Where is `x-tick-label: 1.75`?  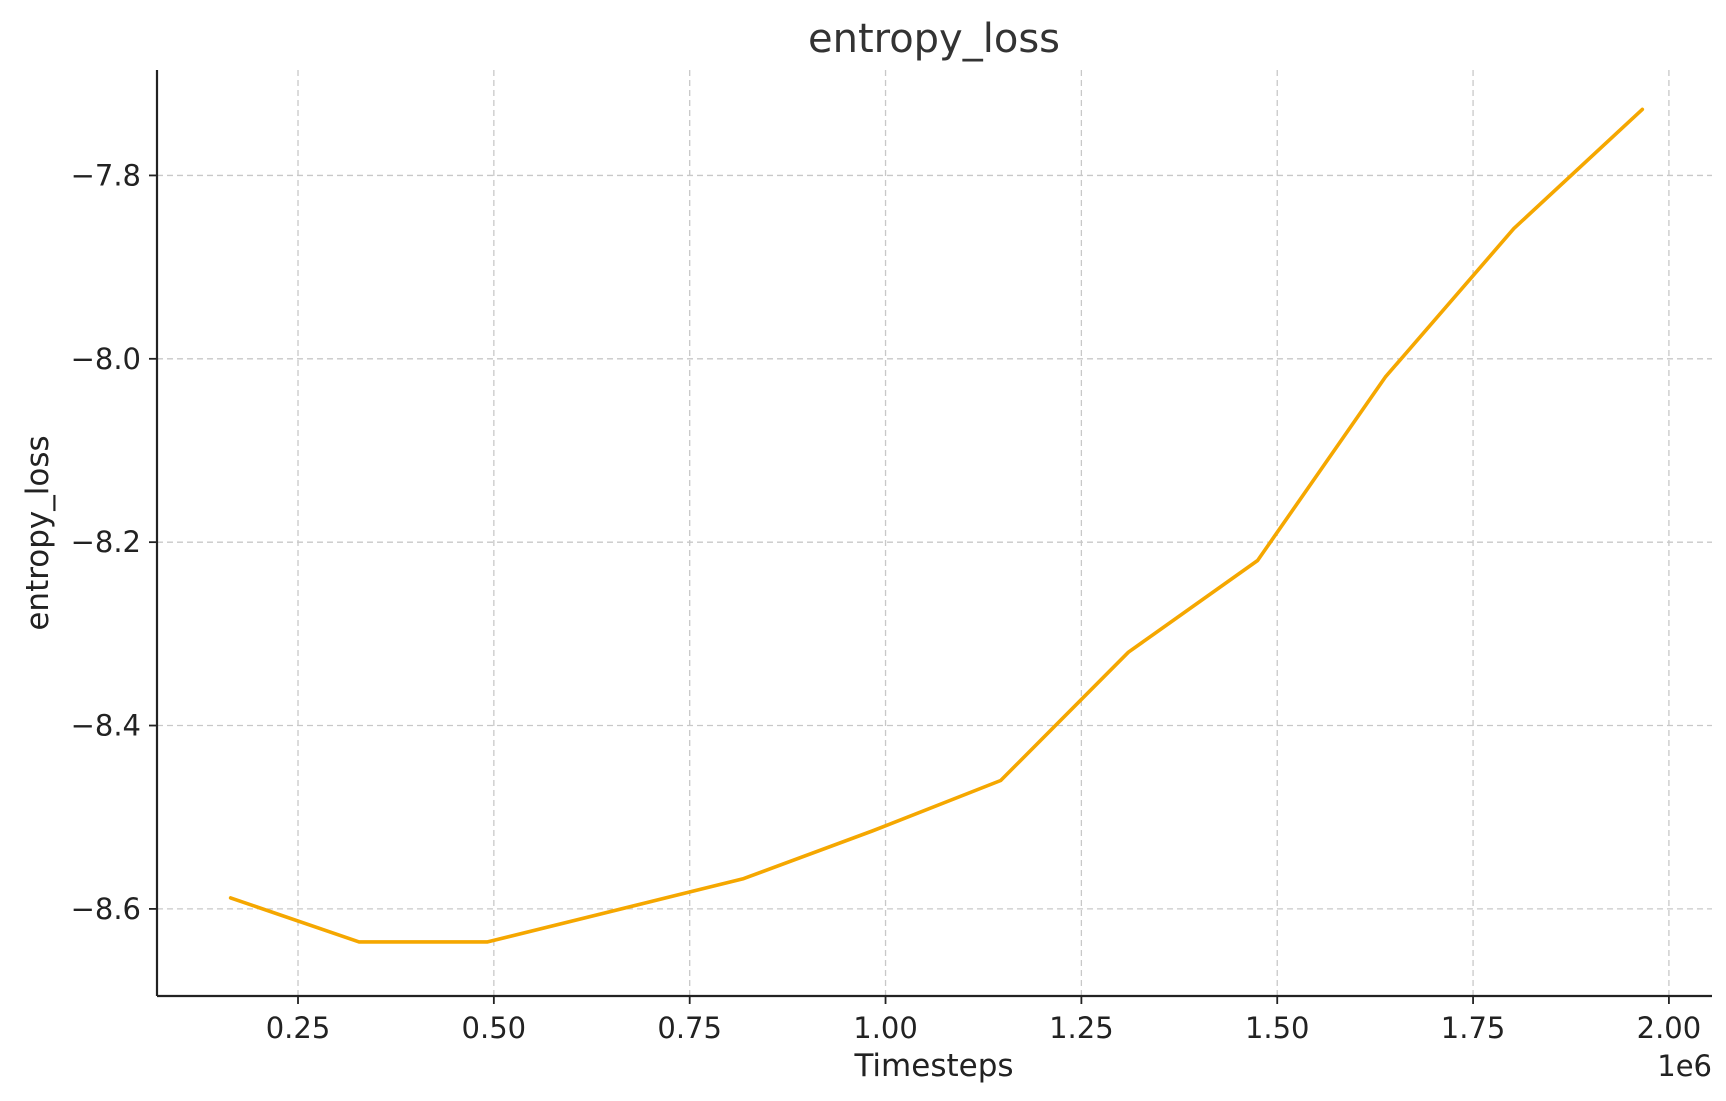
x-tick-label: 1.75 is located at coordinates (1473, 1028).